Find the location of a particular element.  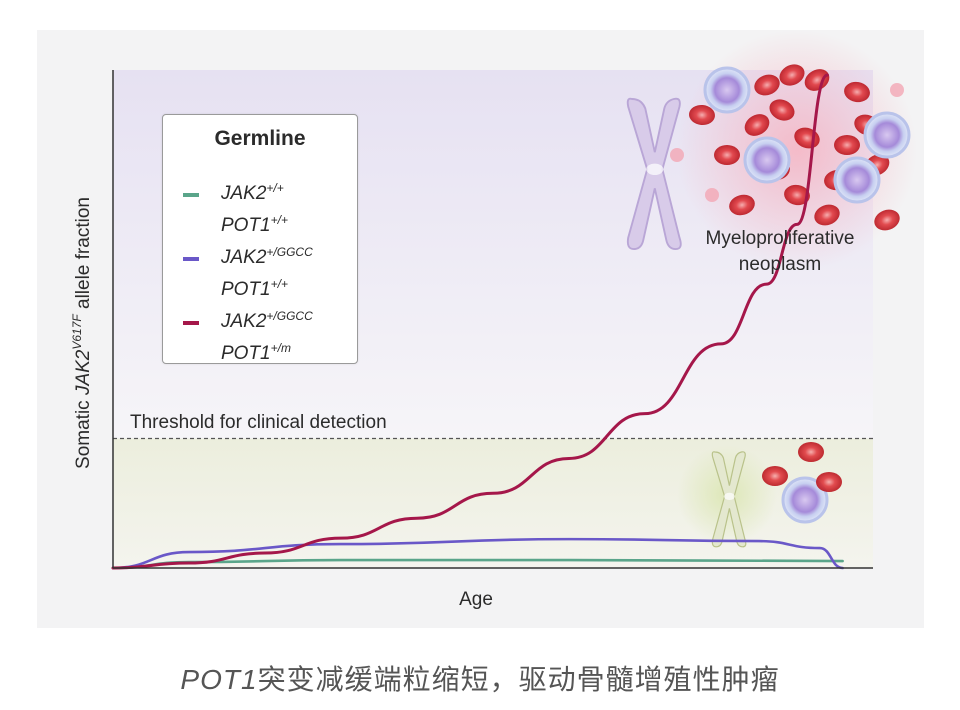

chromosome-upper-icon is located at coordinates (654, 174).